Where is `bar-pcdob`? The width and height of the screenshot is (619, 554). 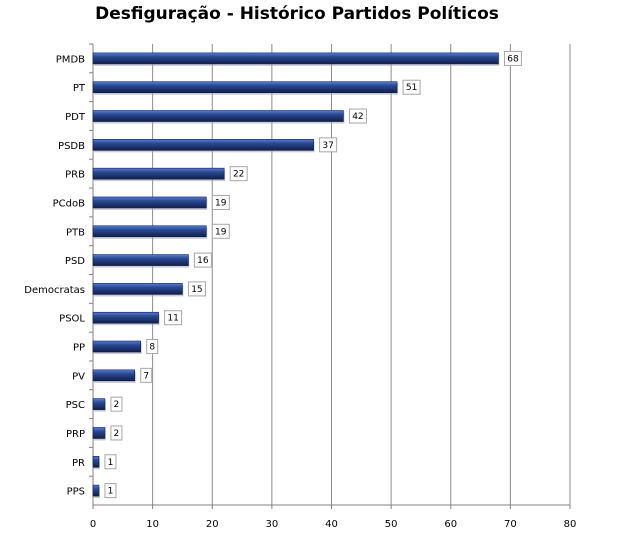 bar-pcdob is located at coordinates (149, 202).